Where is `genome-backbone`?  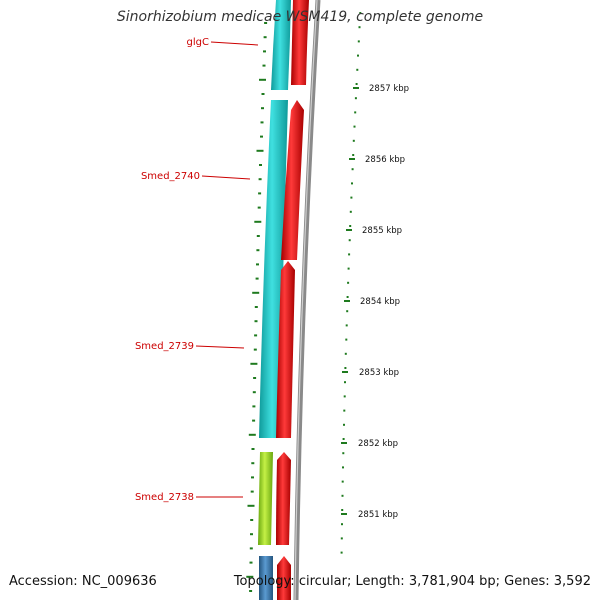 genome-backbone is located at coordinates (307, 300).